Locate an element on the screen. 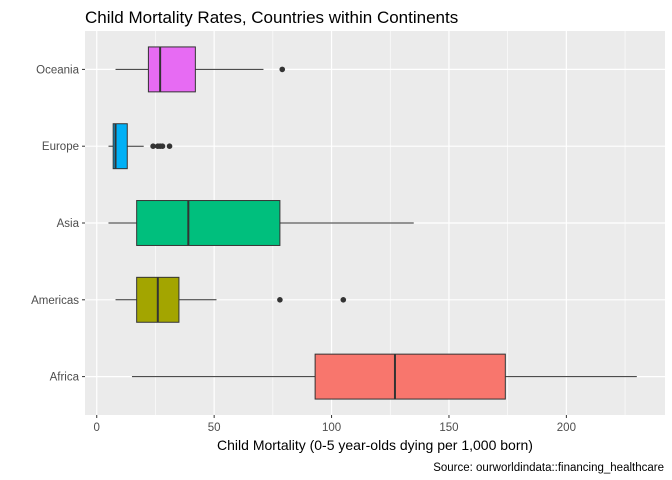 The width and height of the screenshot is (672, 480). y-tick-label: Asia is located at coordinates (68, 224).